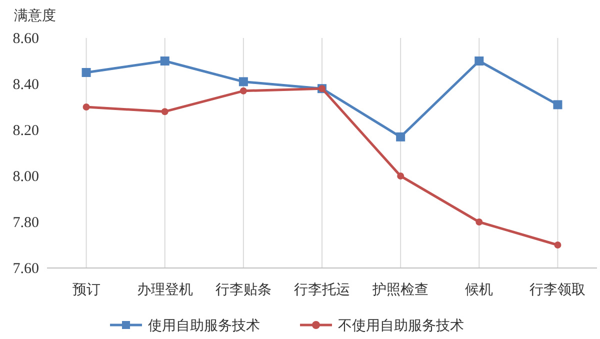  Describe the element at coordinates (25, 223) in the screenshot. I see `y-tick-label: 7.80` at that location.